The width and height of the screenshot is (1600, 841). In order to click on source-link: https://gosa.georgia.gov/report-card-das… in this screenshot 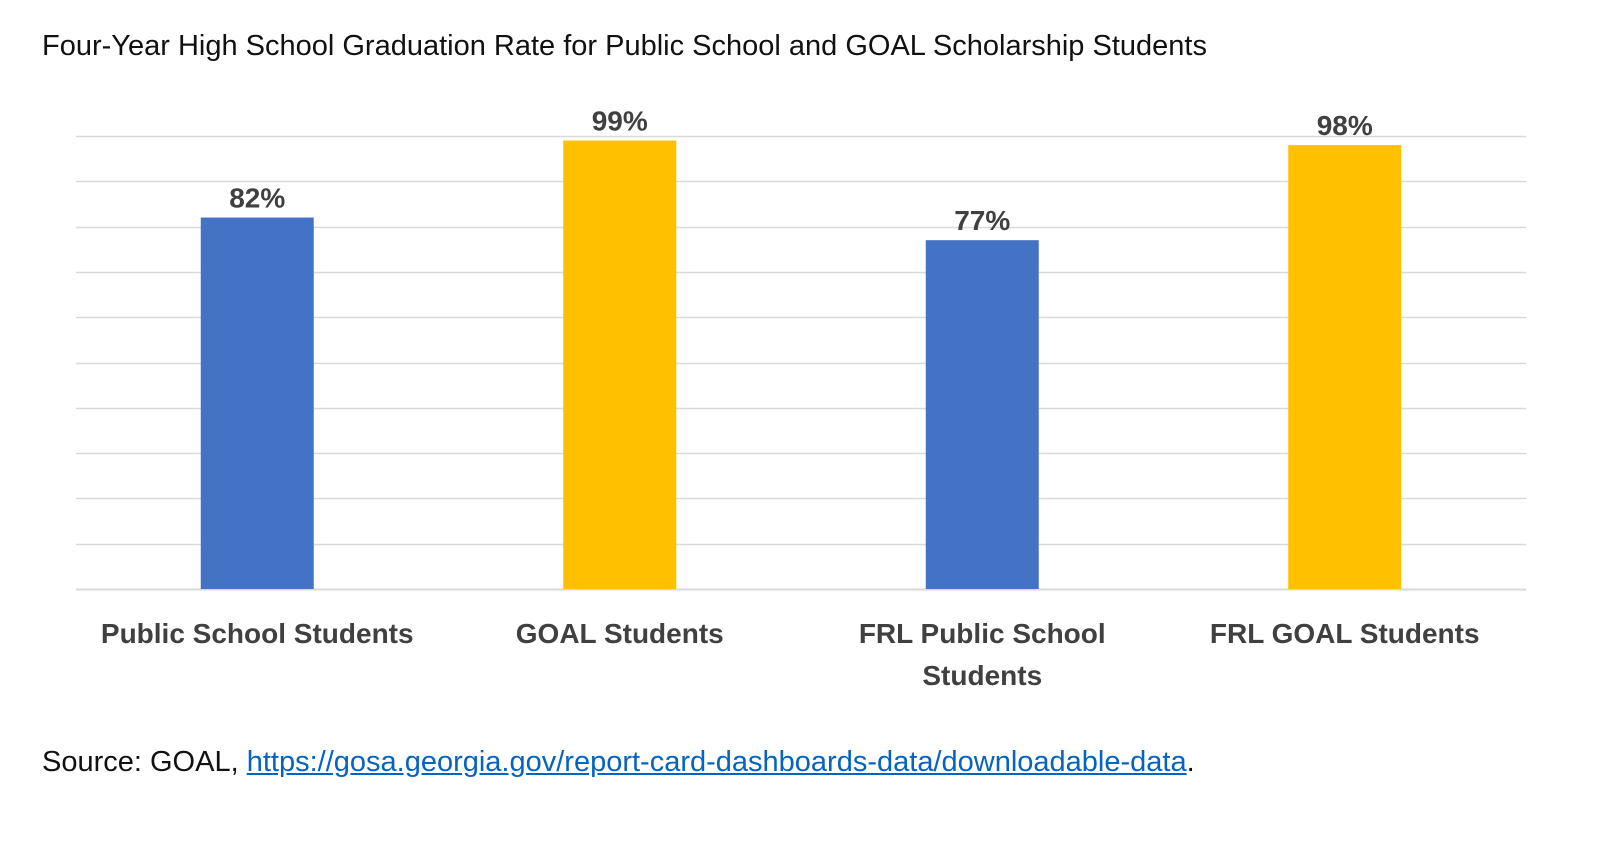, I will do `click(716, 762)`.